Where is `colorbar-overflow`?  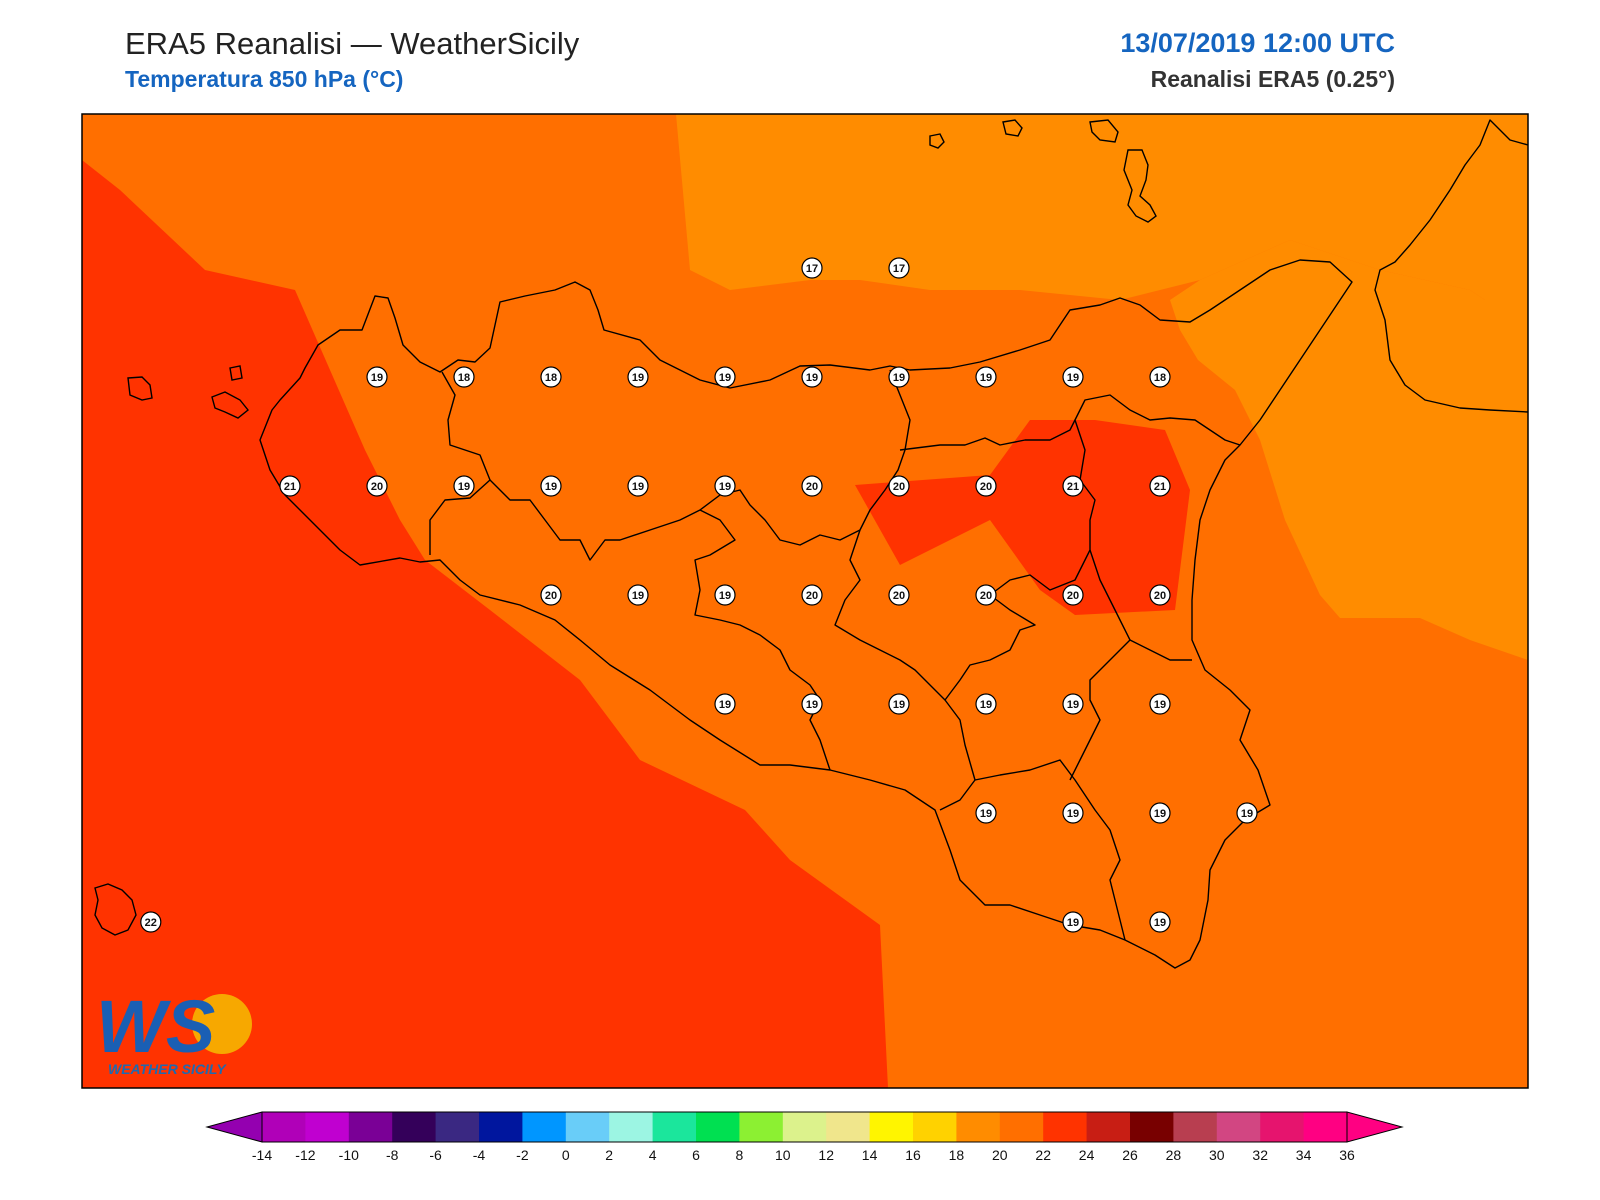 colorbar-overflow is located at coordinates (1375, 1127).